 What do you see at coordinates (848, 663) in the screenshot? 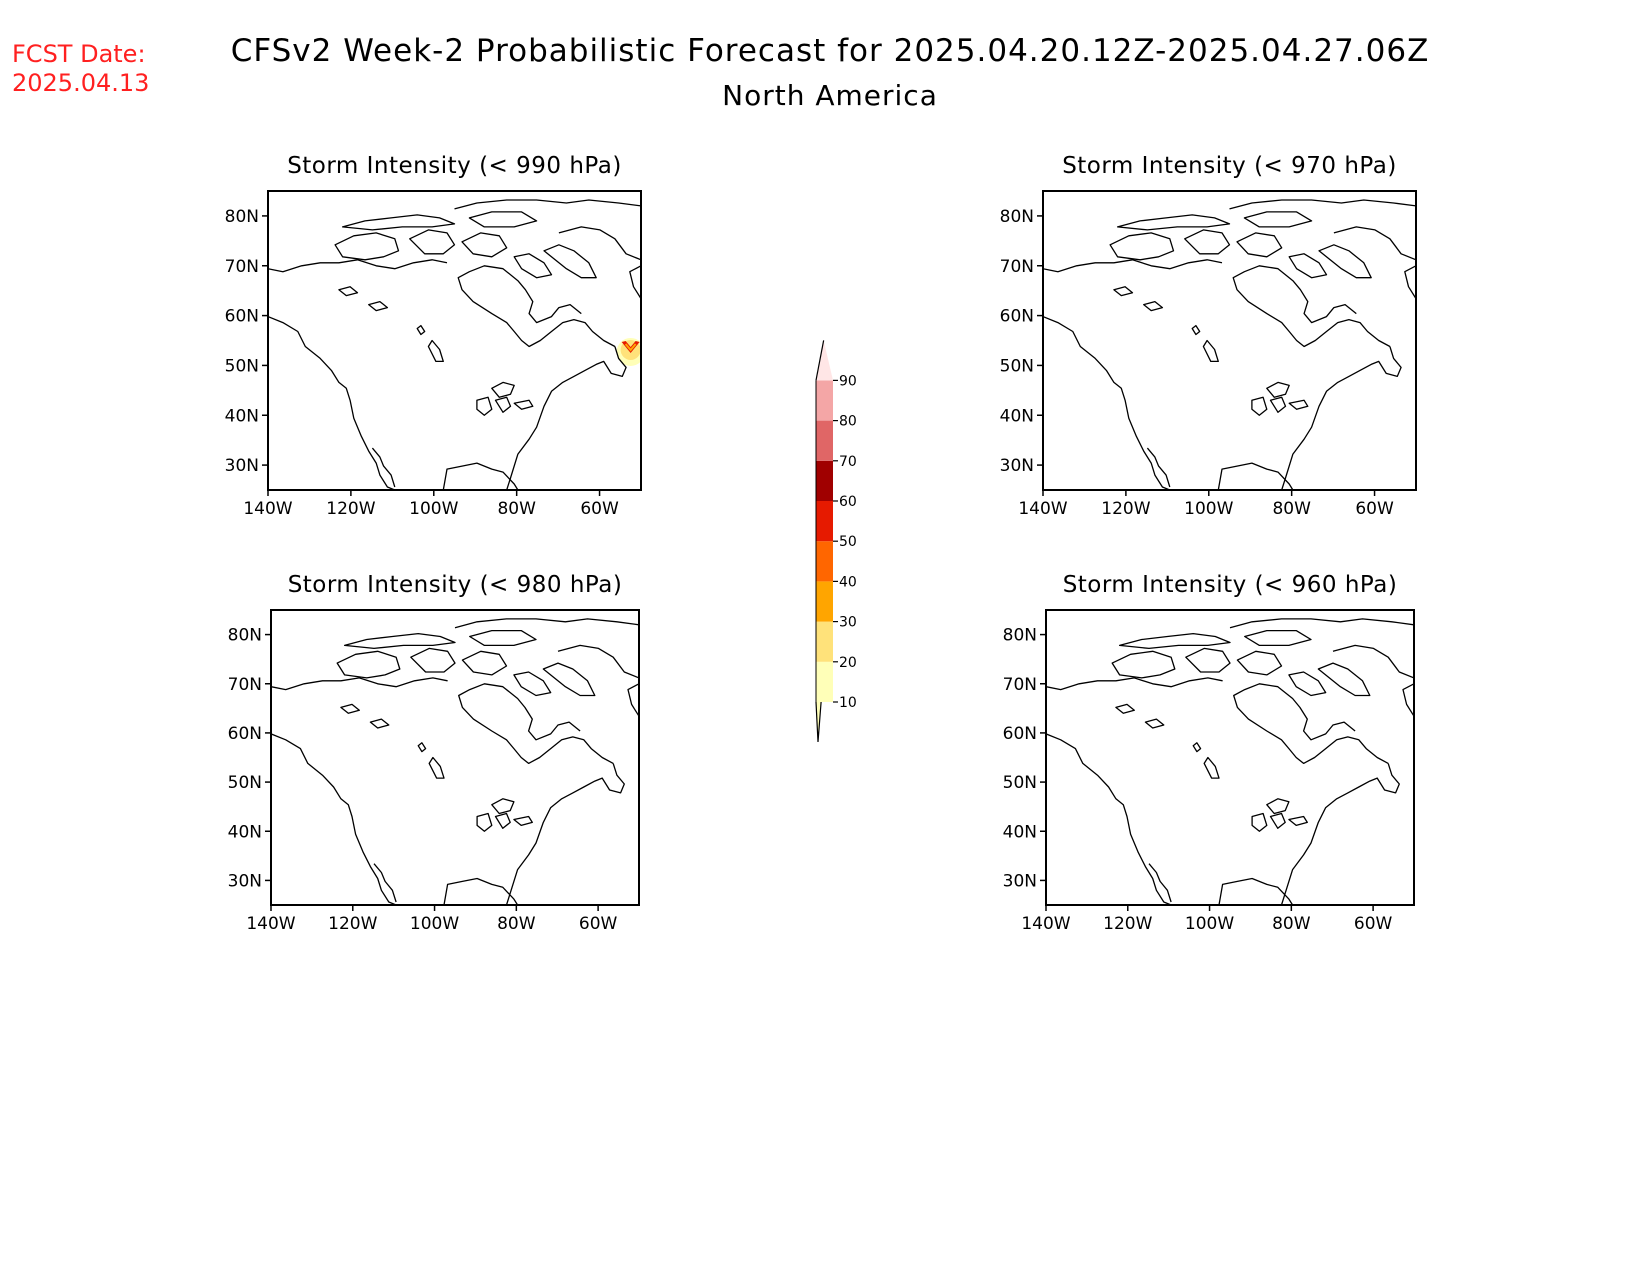
I see `colorbar-label: 20` at bounding box center [848, 663].